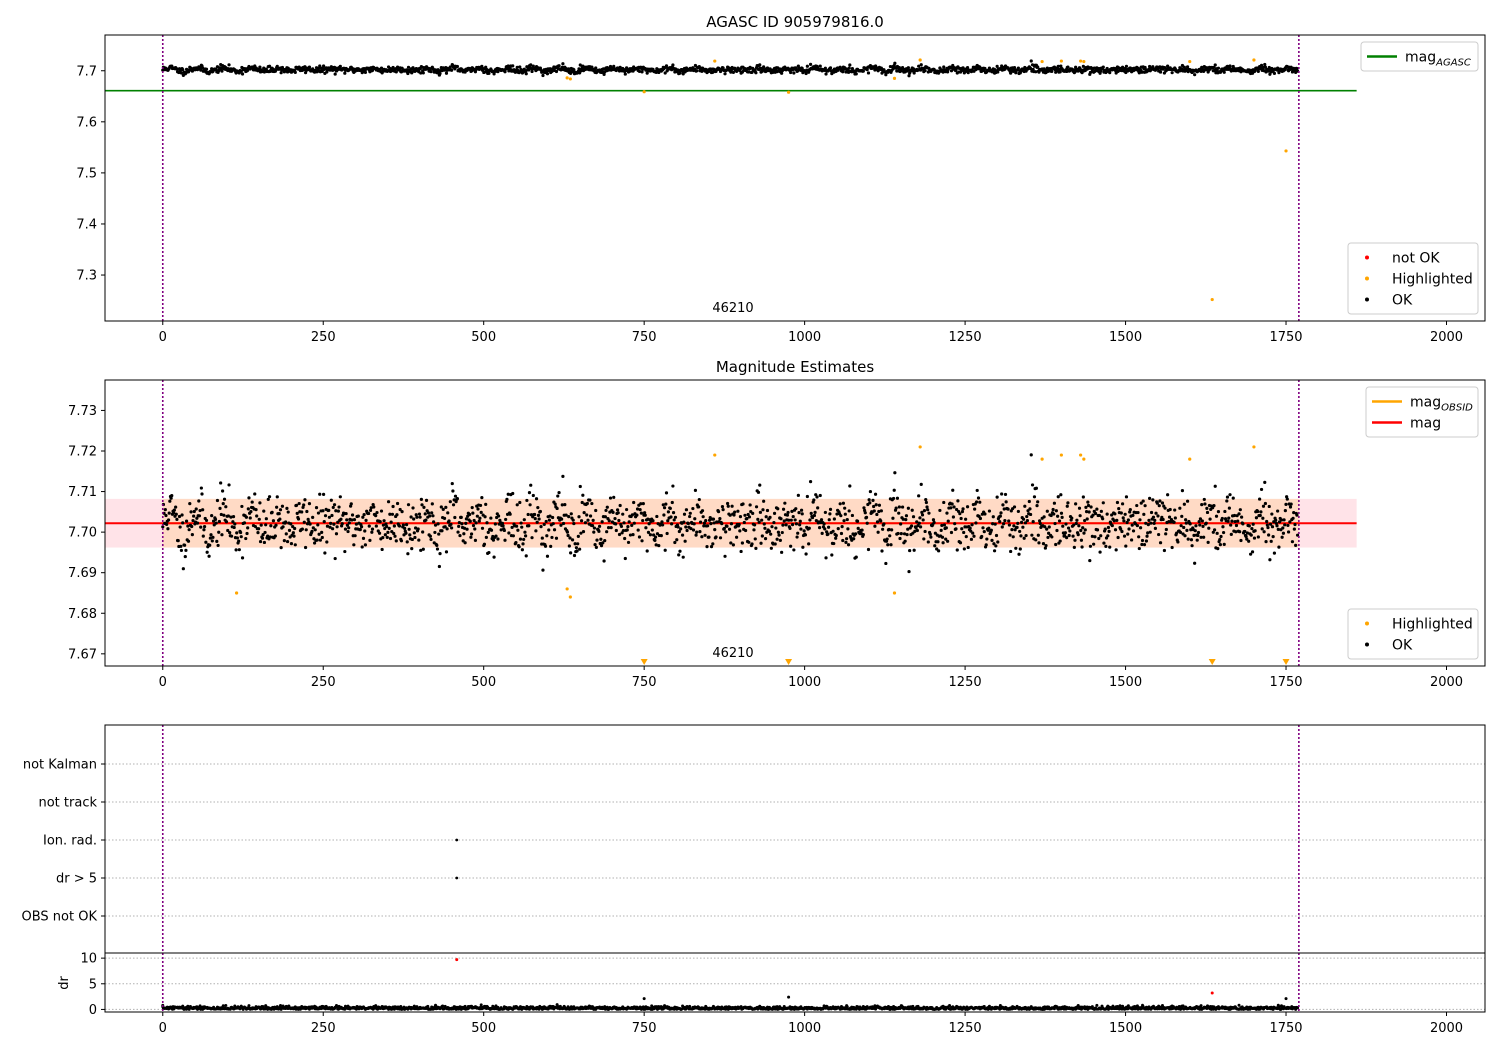  I want to click on dr-point, so click(876, 1009).